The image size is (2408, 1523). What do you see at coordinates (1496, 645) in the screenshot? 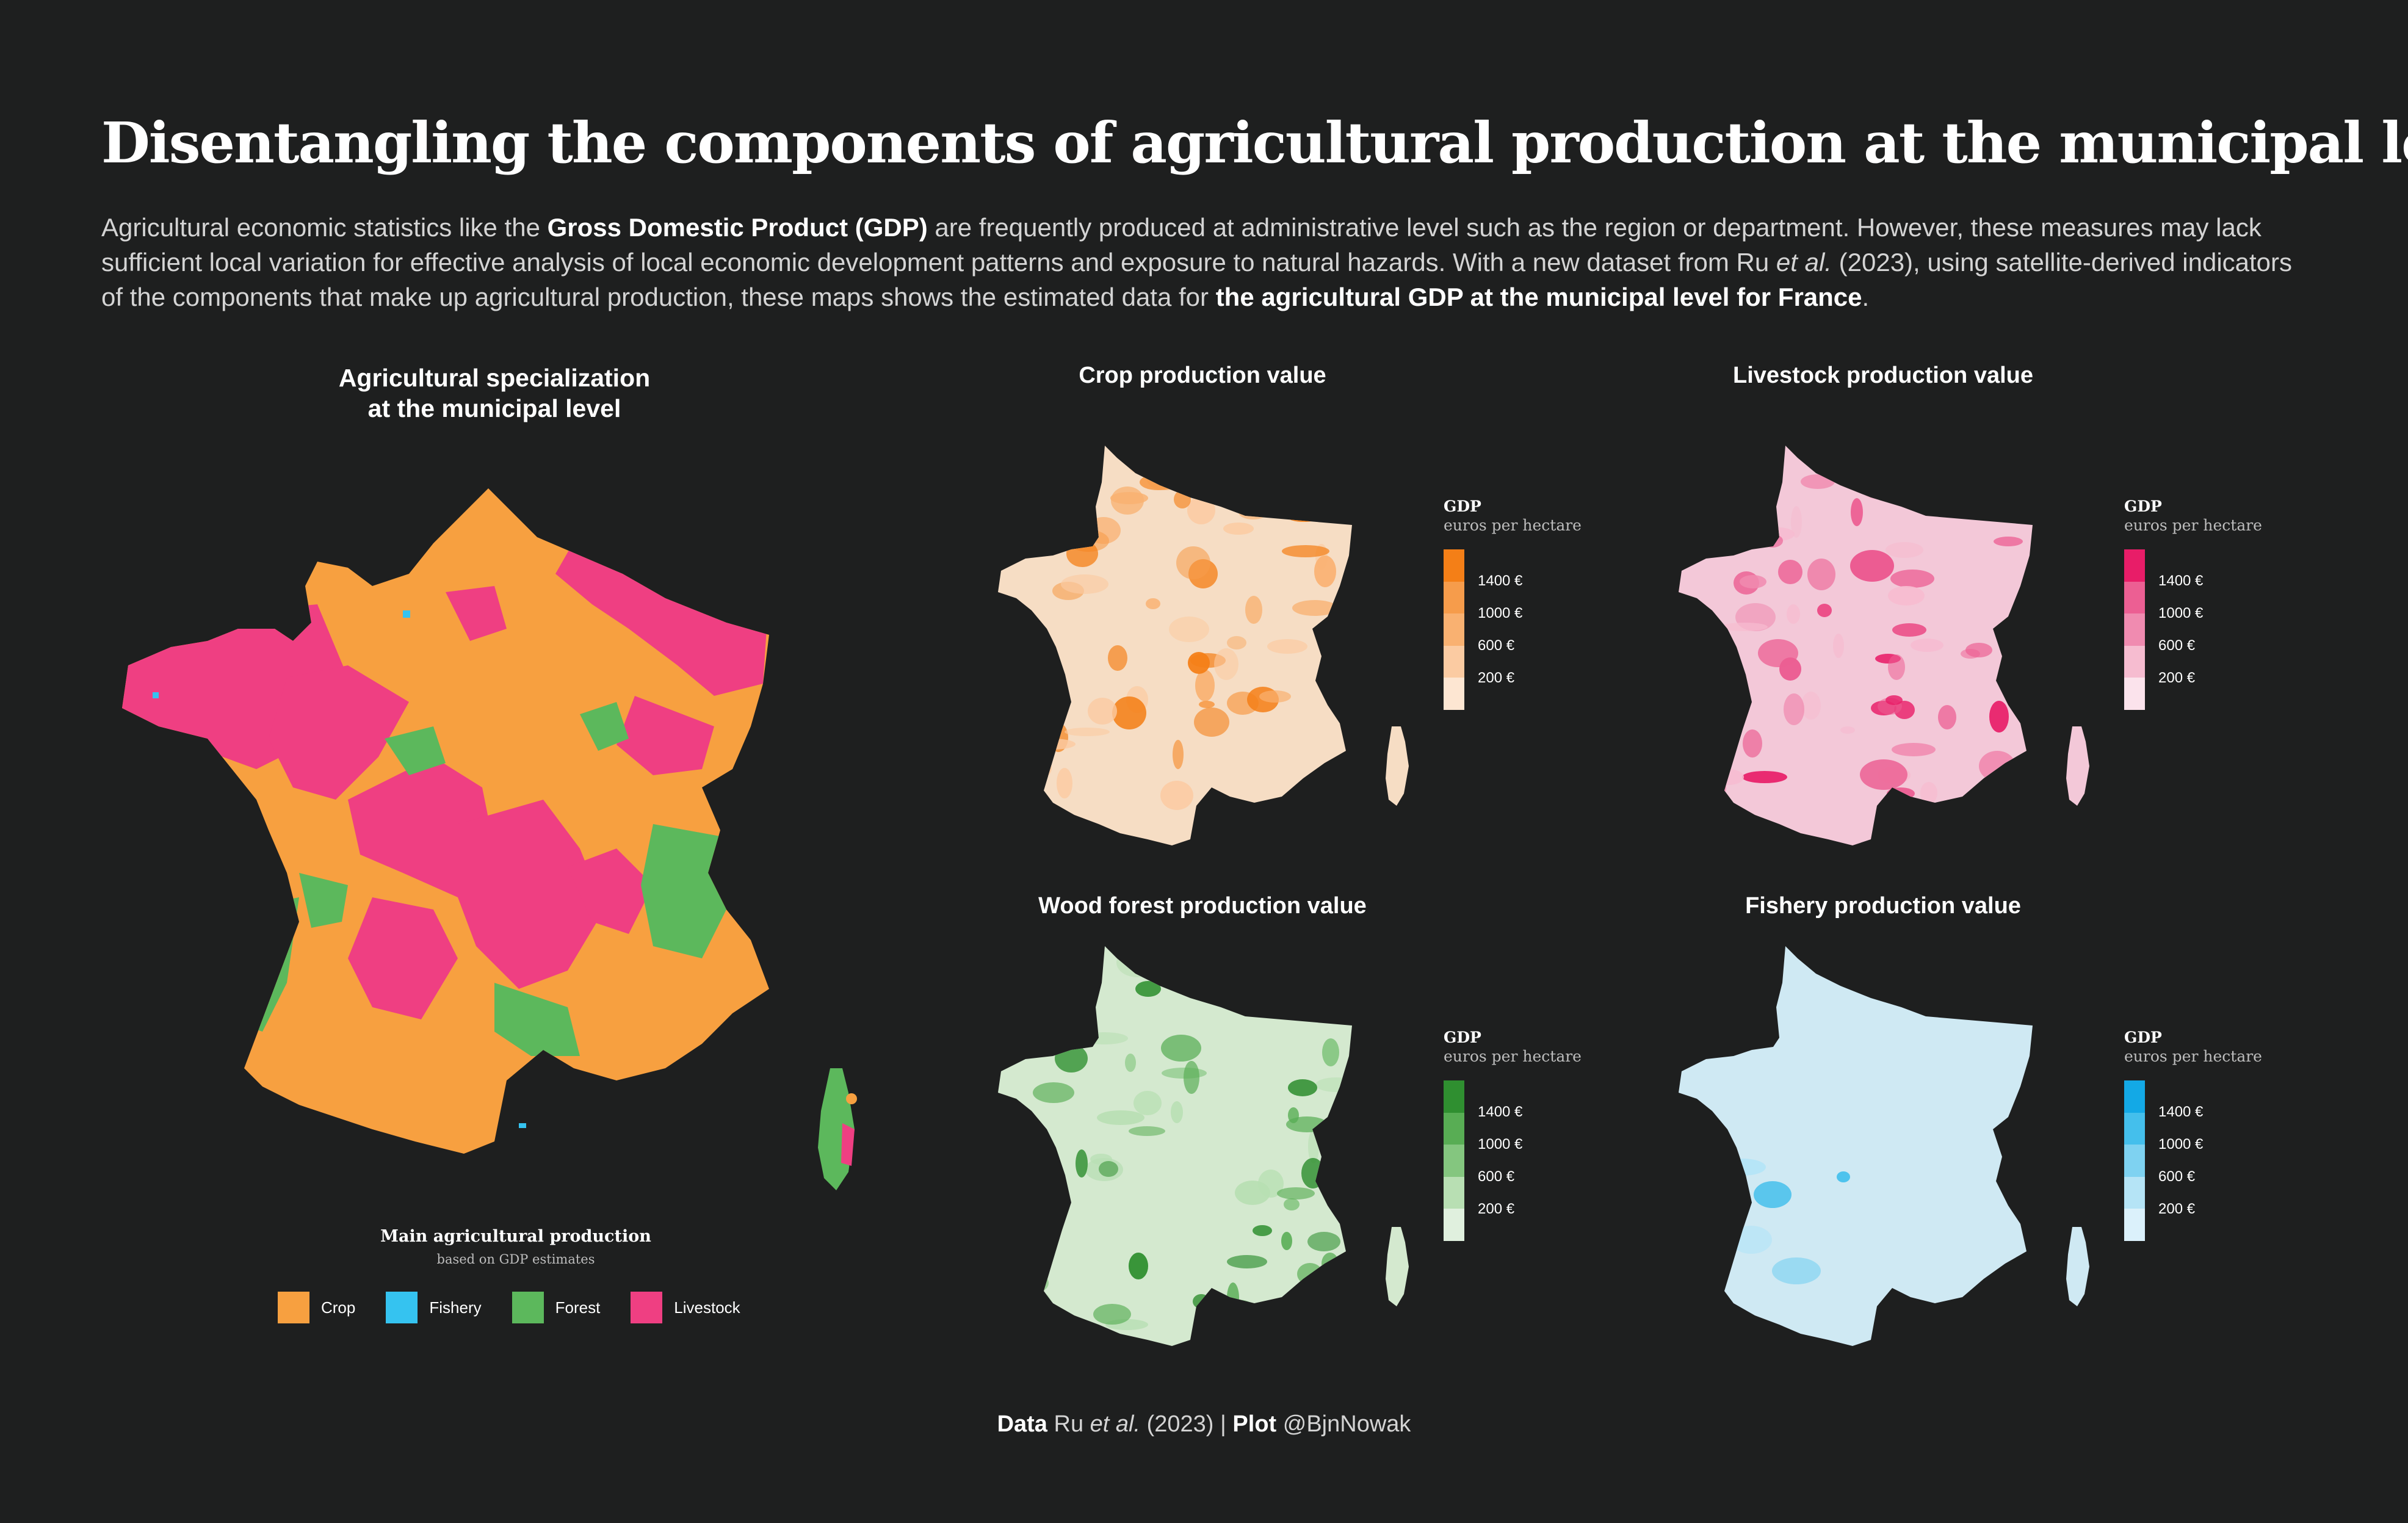
I see `crop-tick-label: 600 €` at bounding box center [1496, 645].